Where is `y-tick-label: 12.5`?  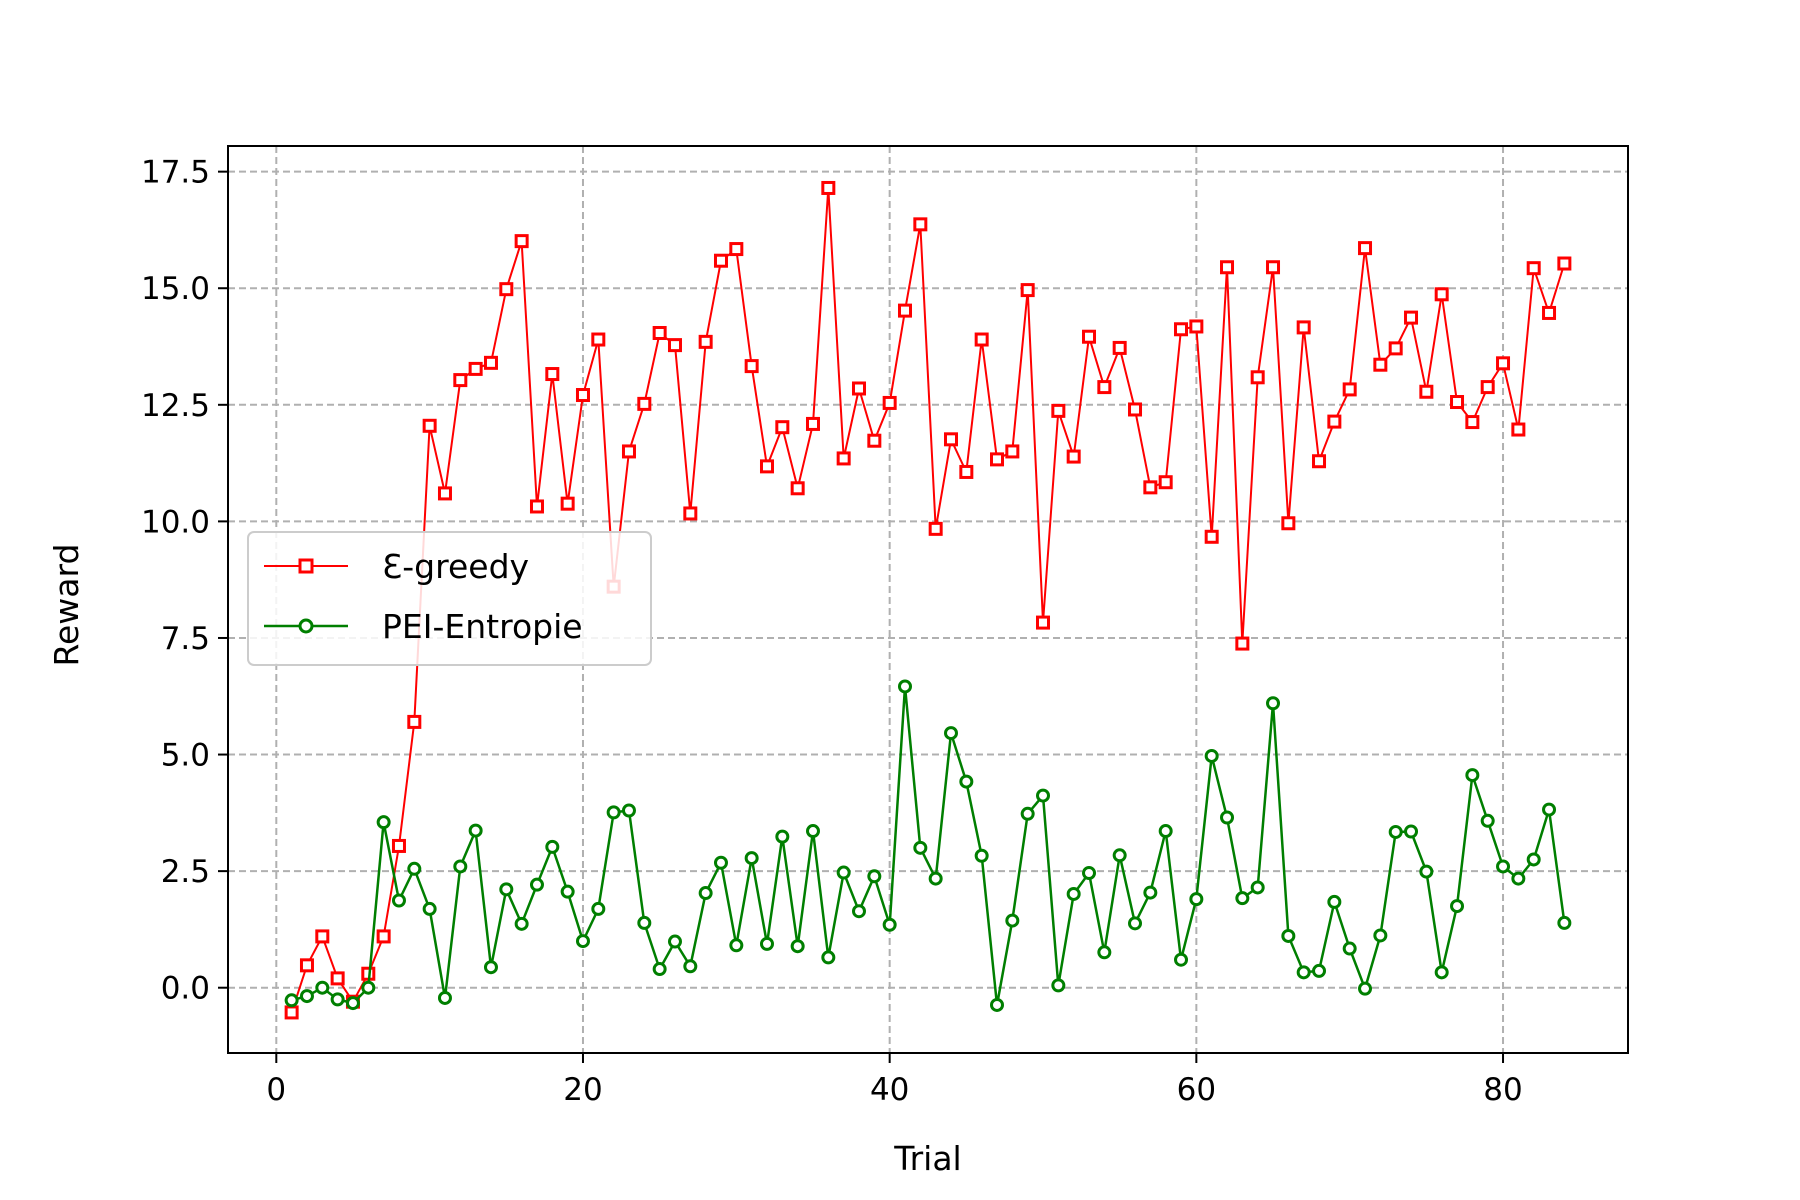
y-tick-label: 12.5 is located at coordinates (175, 406).